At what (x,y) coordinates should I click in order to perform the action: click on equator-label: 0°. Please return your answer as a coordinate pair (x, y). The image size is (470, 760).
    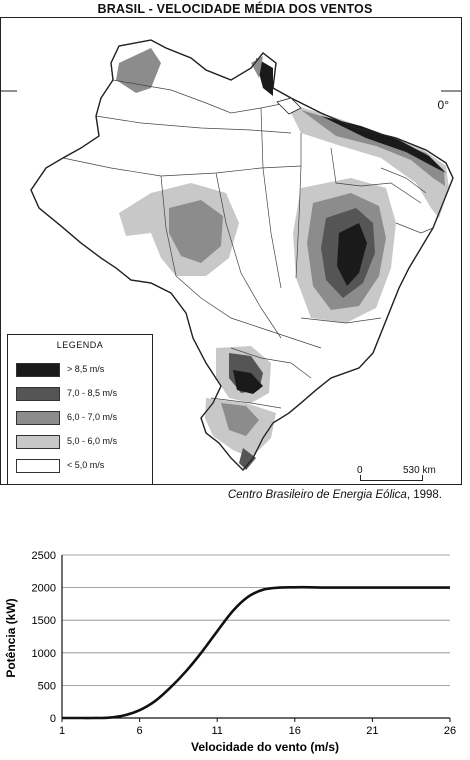
    Looking at the image, I should click on (443, 105).